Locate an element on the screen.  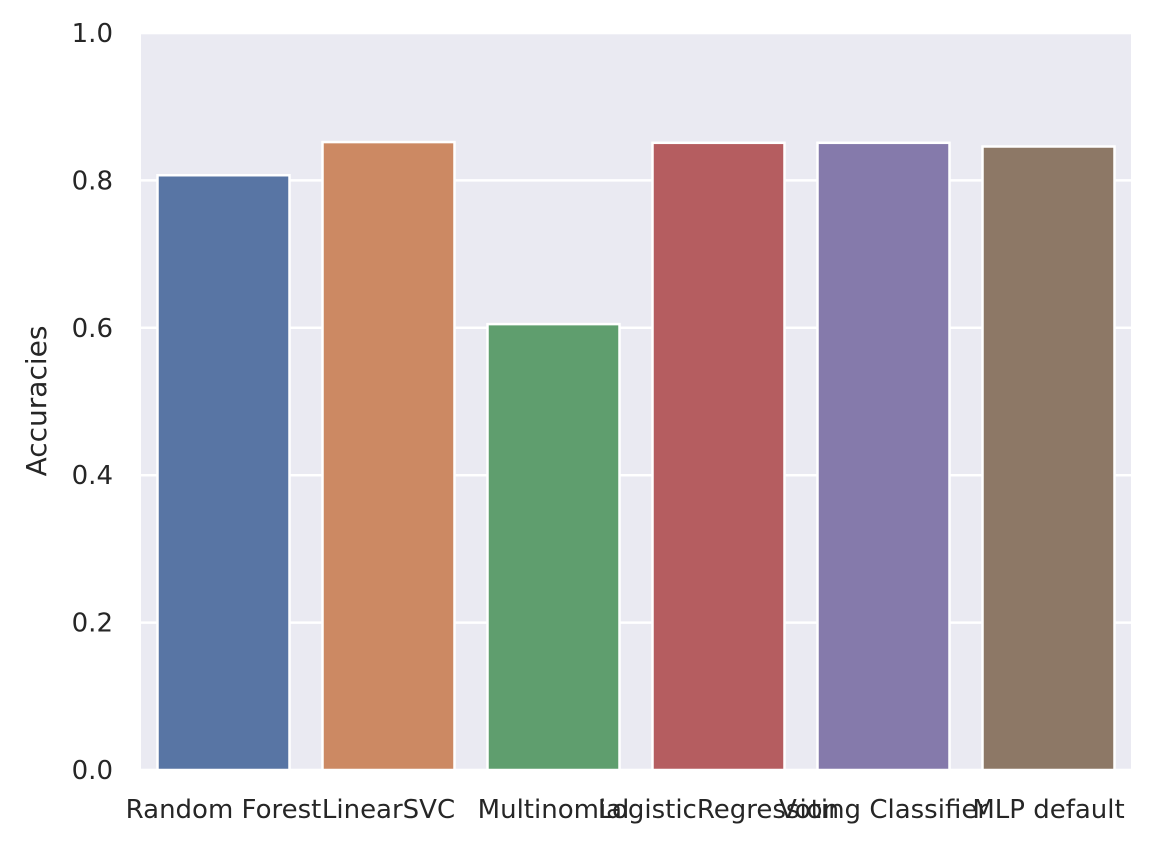
y-tick-labels: 0.0 0.2 0.4 0.6 0.8 1.0 is located at coordinates (92, 402).